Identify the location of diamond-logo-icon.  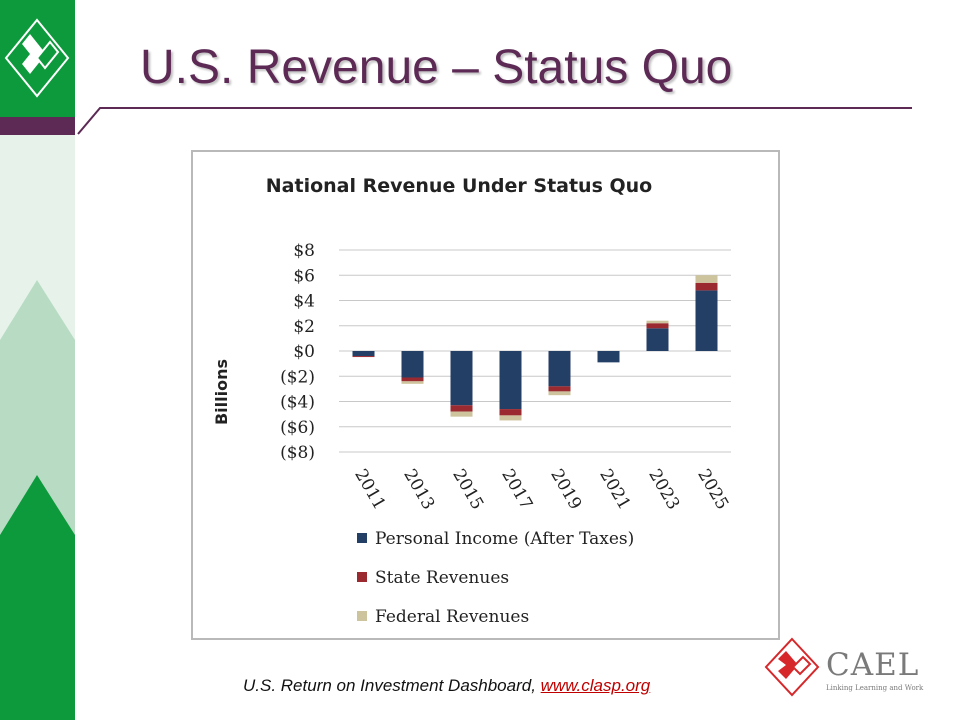
(37, 58).